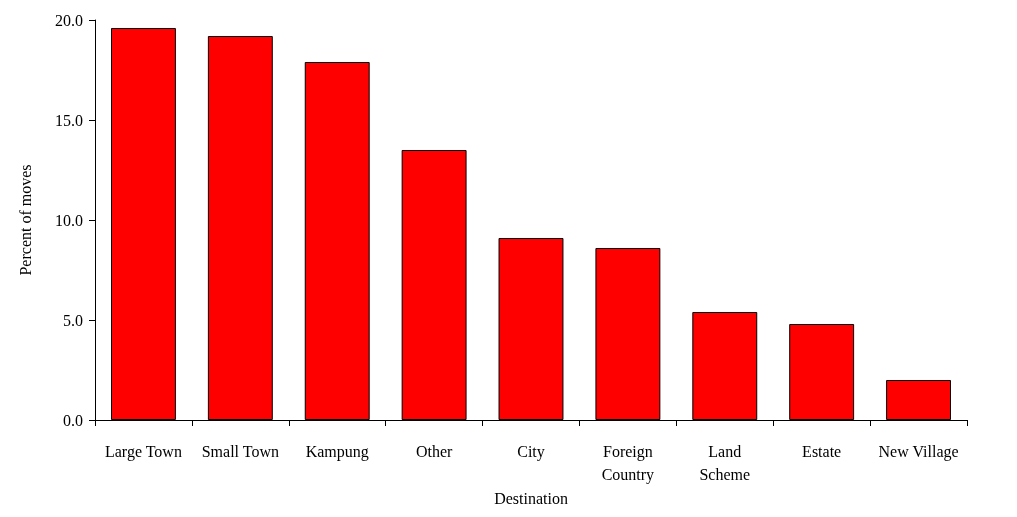 The width and height of the screenshot is (1017, 517). What do you see at coordinates (143, 452) in the screenshot?
I see `x-tick-label: Large Town` at bounding box center [143, 452].